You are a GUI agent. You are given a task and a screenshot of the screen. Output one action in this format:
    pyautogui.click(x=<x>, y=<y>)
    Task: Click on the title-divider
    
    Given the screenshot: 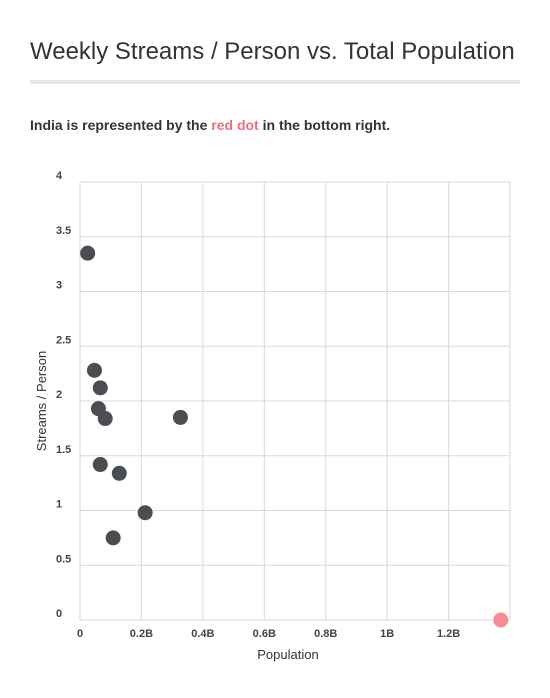 What is the action you would take?
    pyautogui.click(x=275, y=82)
    